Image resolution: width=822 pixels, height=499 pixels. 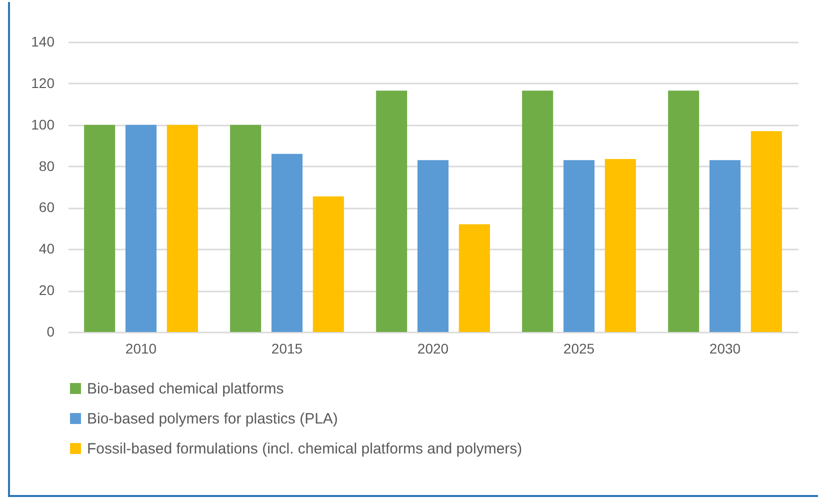 What do you see at coordinates (43, 124) in the screenshot?
I see `y-tick-label: 100` at bounding box center [43, 124].